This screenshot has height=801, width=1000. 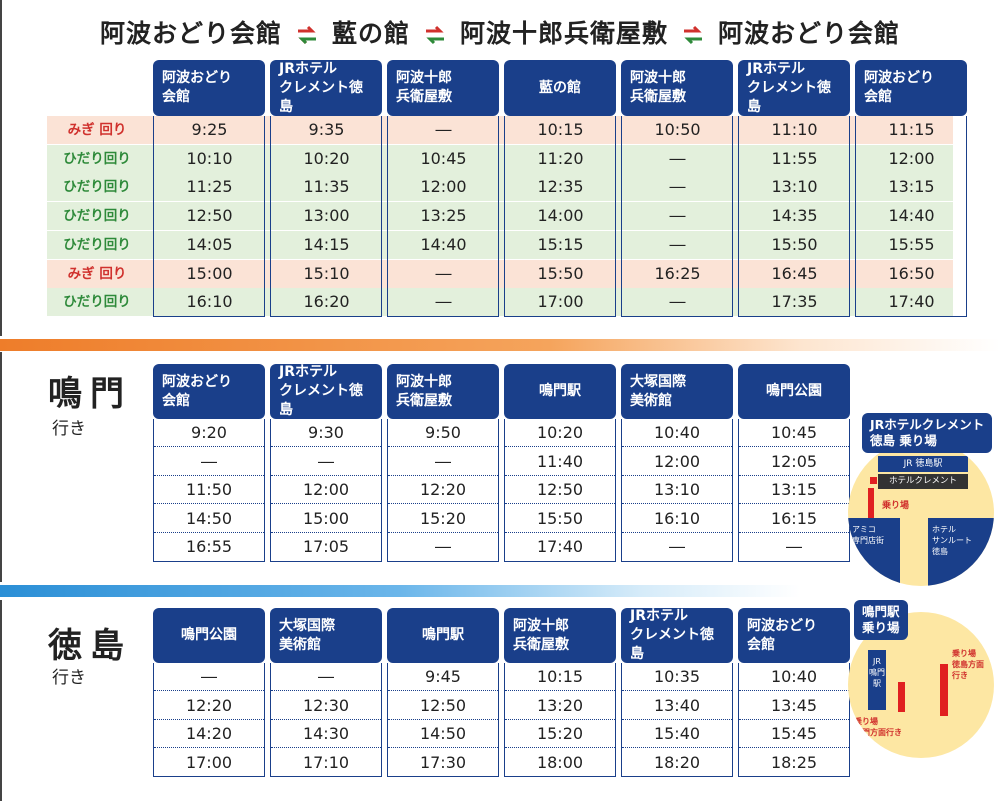 What do you see at coordinates (677, 129) in the screenshot?
I see `loop-time-cell: 10:50` at bounding box center [677, 129].